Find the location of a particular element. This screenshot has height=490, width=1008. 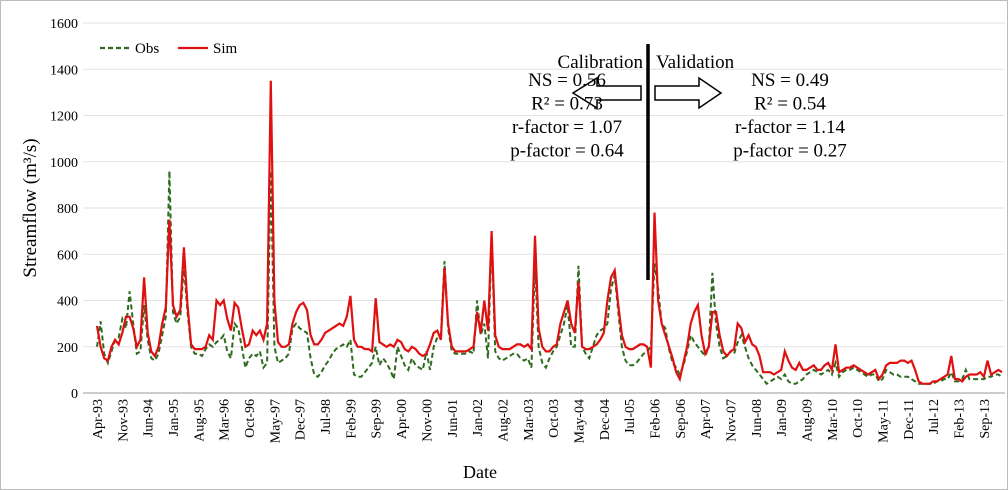

x-tick-label: Sep-13 is located at coordinates (985, 419).